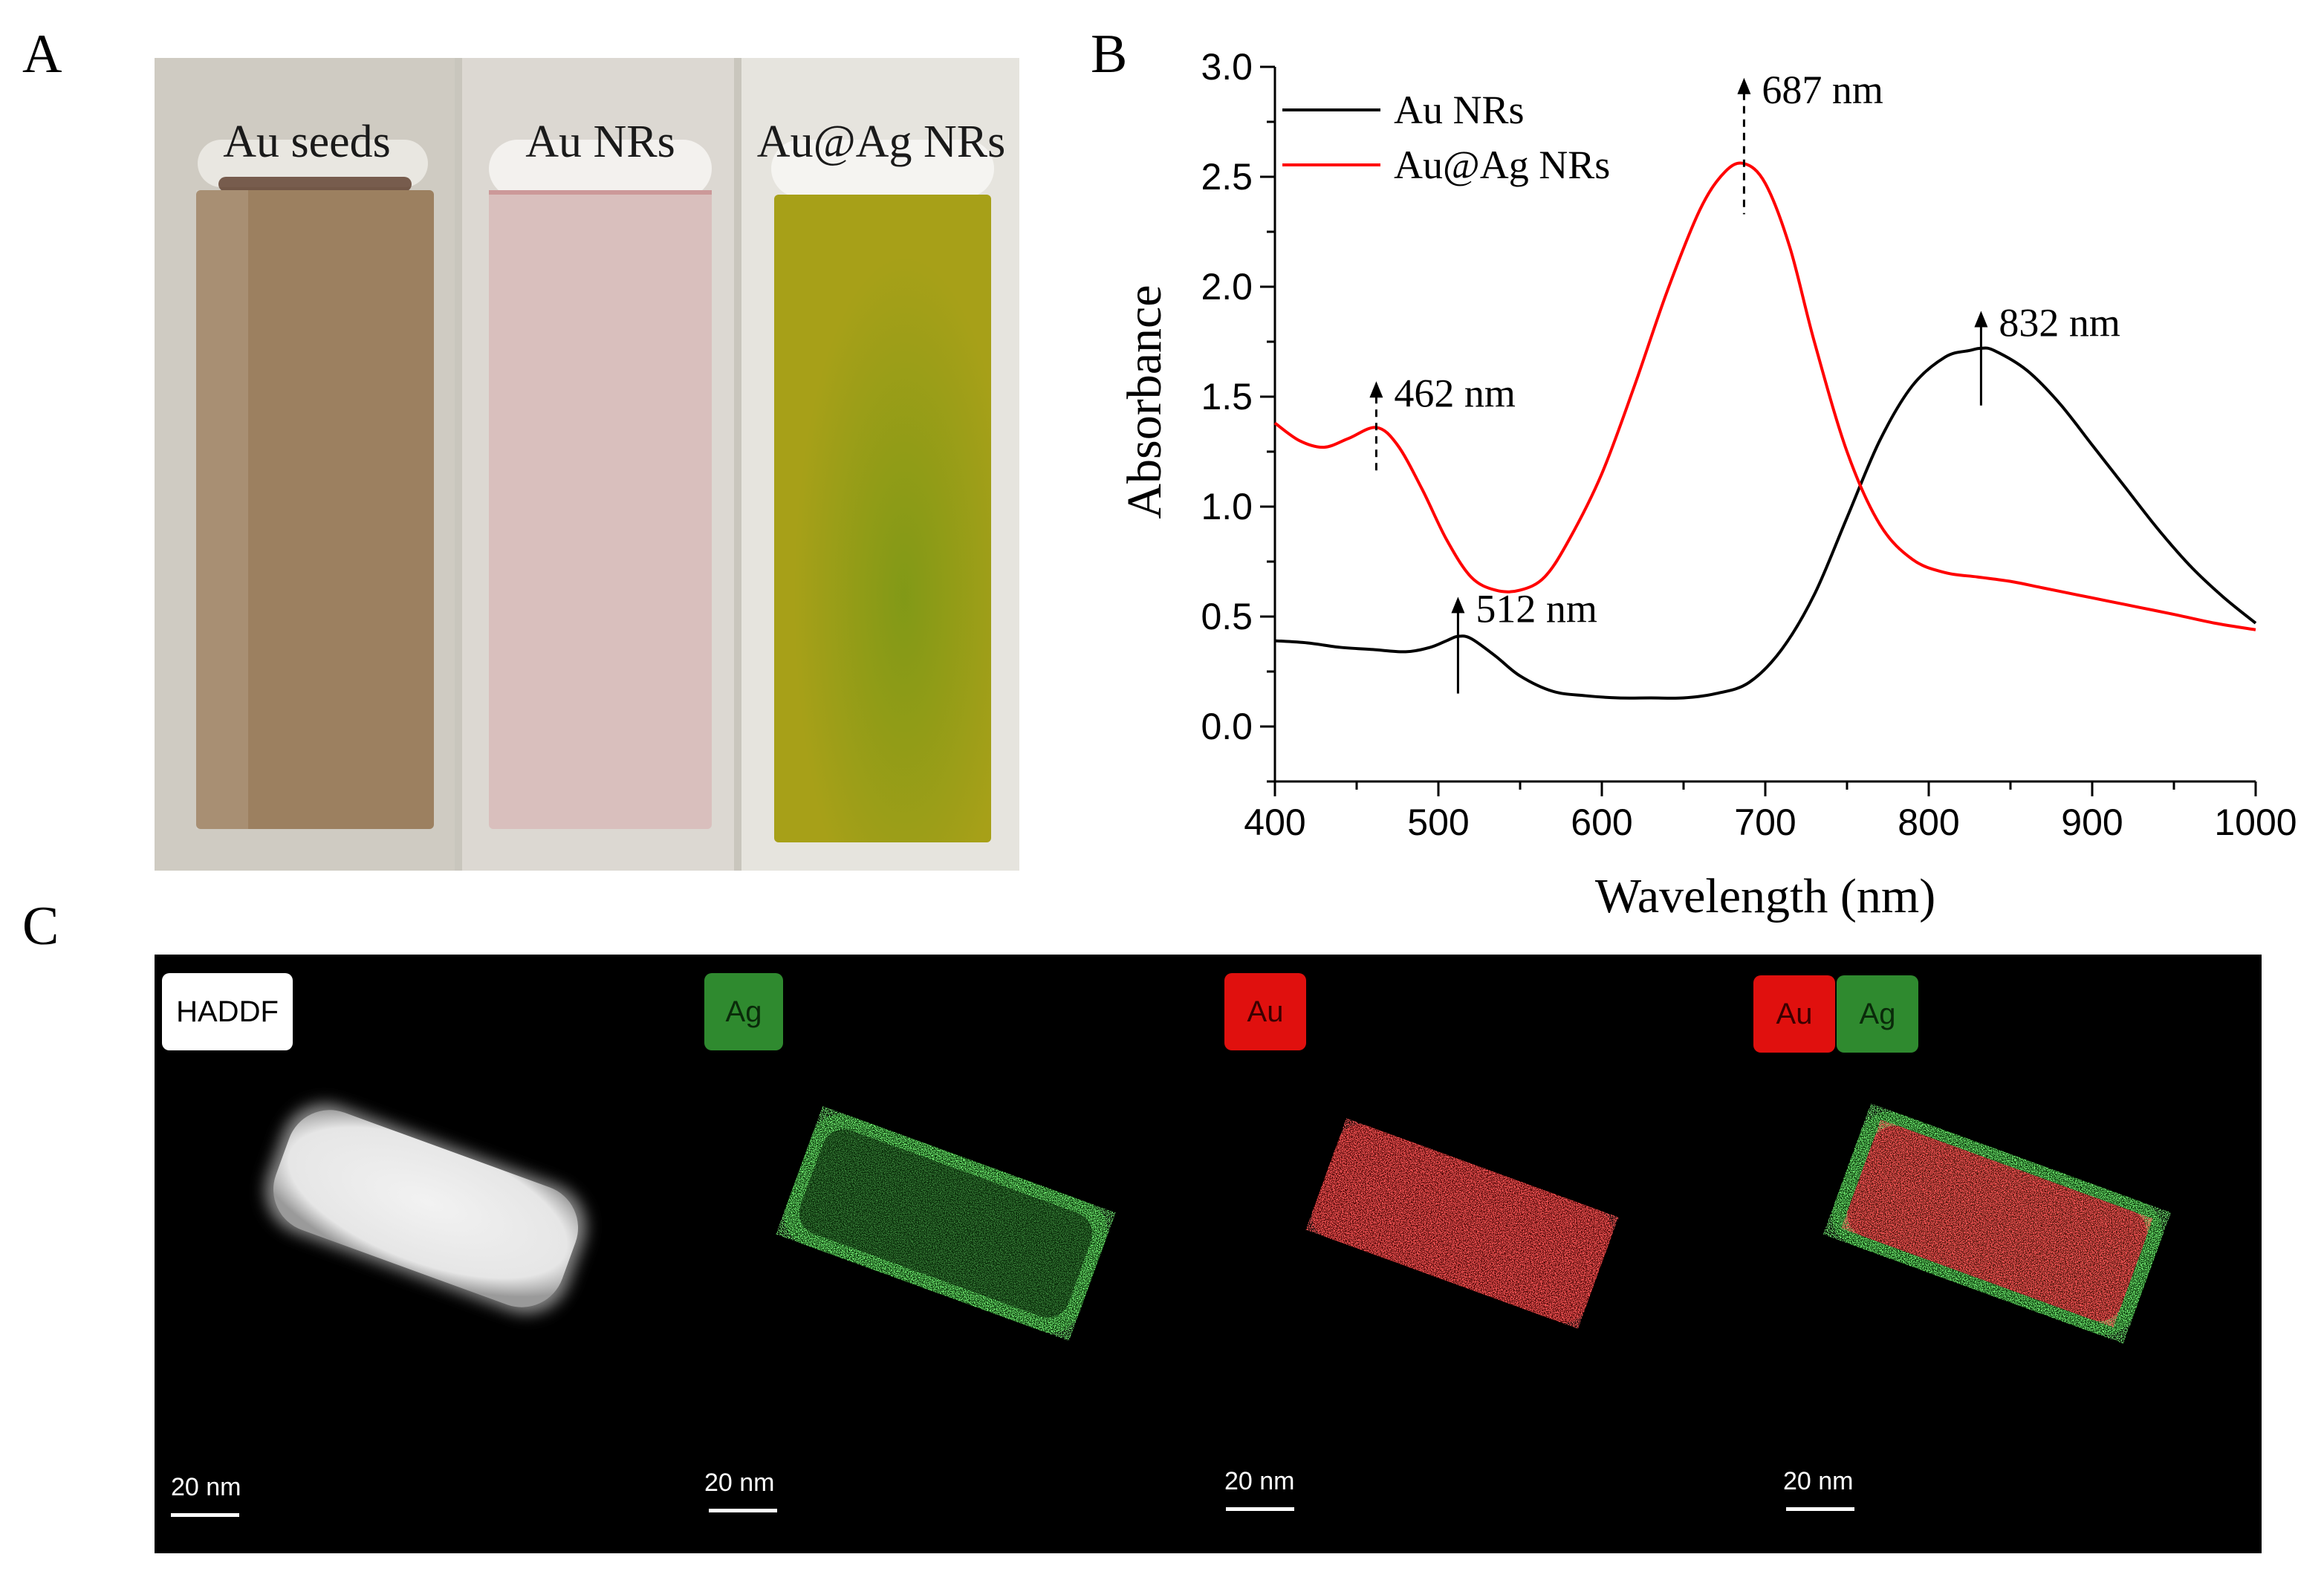 The height and width of the screenshot is (1583, 2324). Describe the element at coordinates (315, 510) in the screenshot. I see `liquid-au-seeds` at that location.